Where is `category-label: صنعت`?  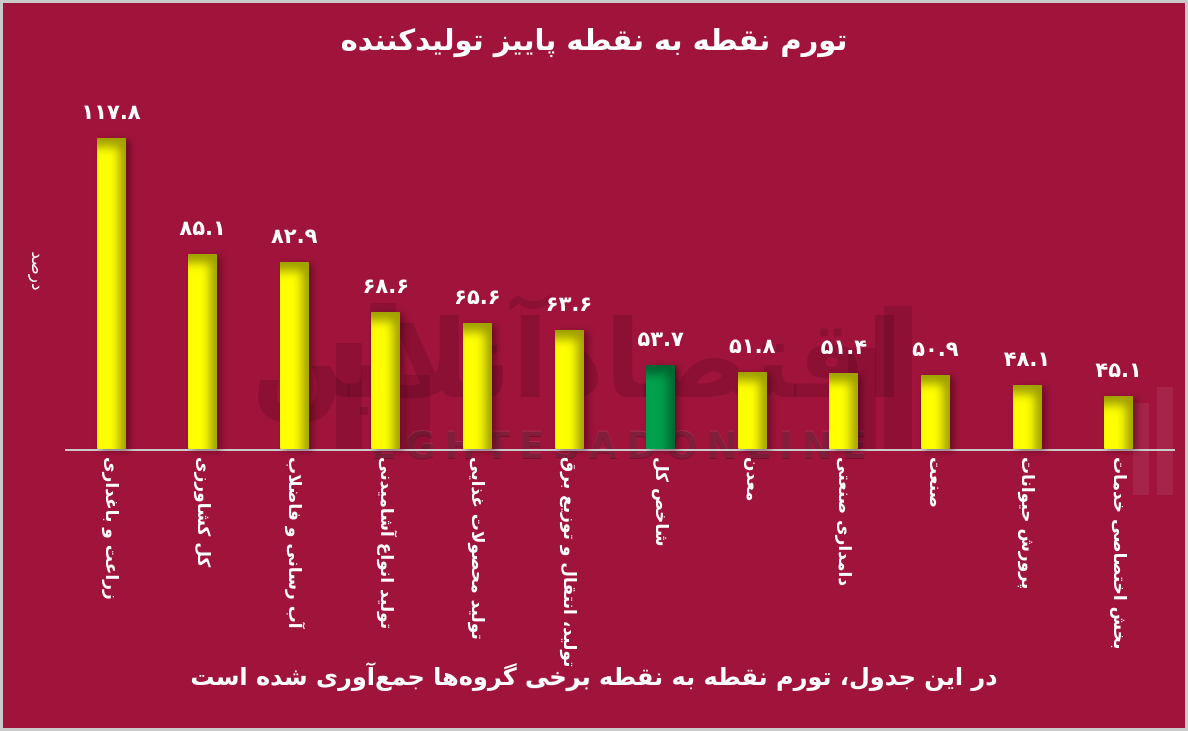
category-label: صنعت is located at coordinates (935, 482).